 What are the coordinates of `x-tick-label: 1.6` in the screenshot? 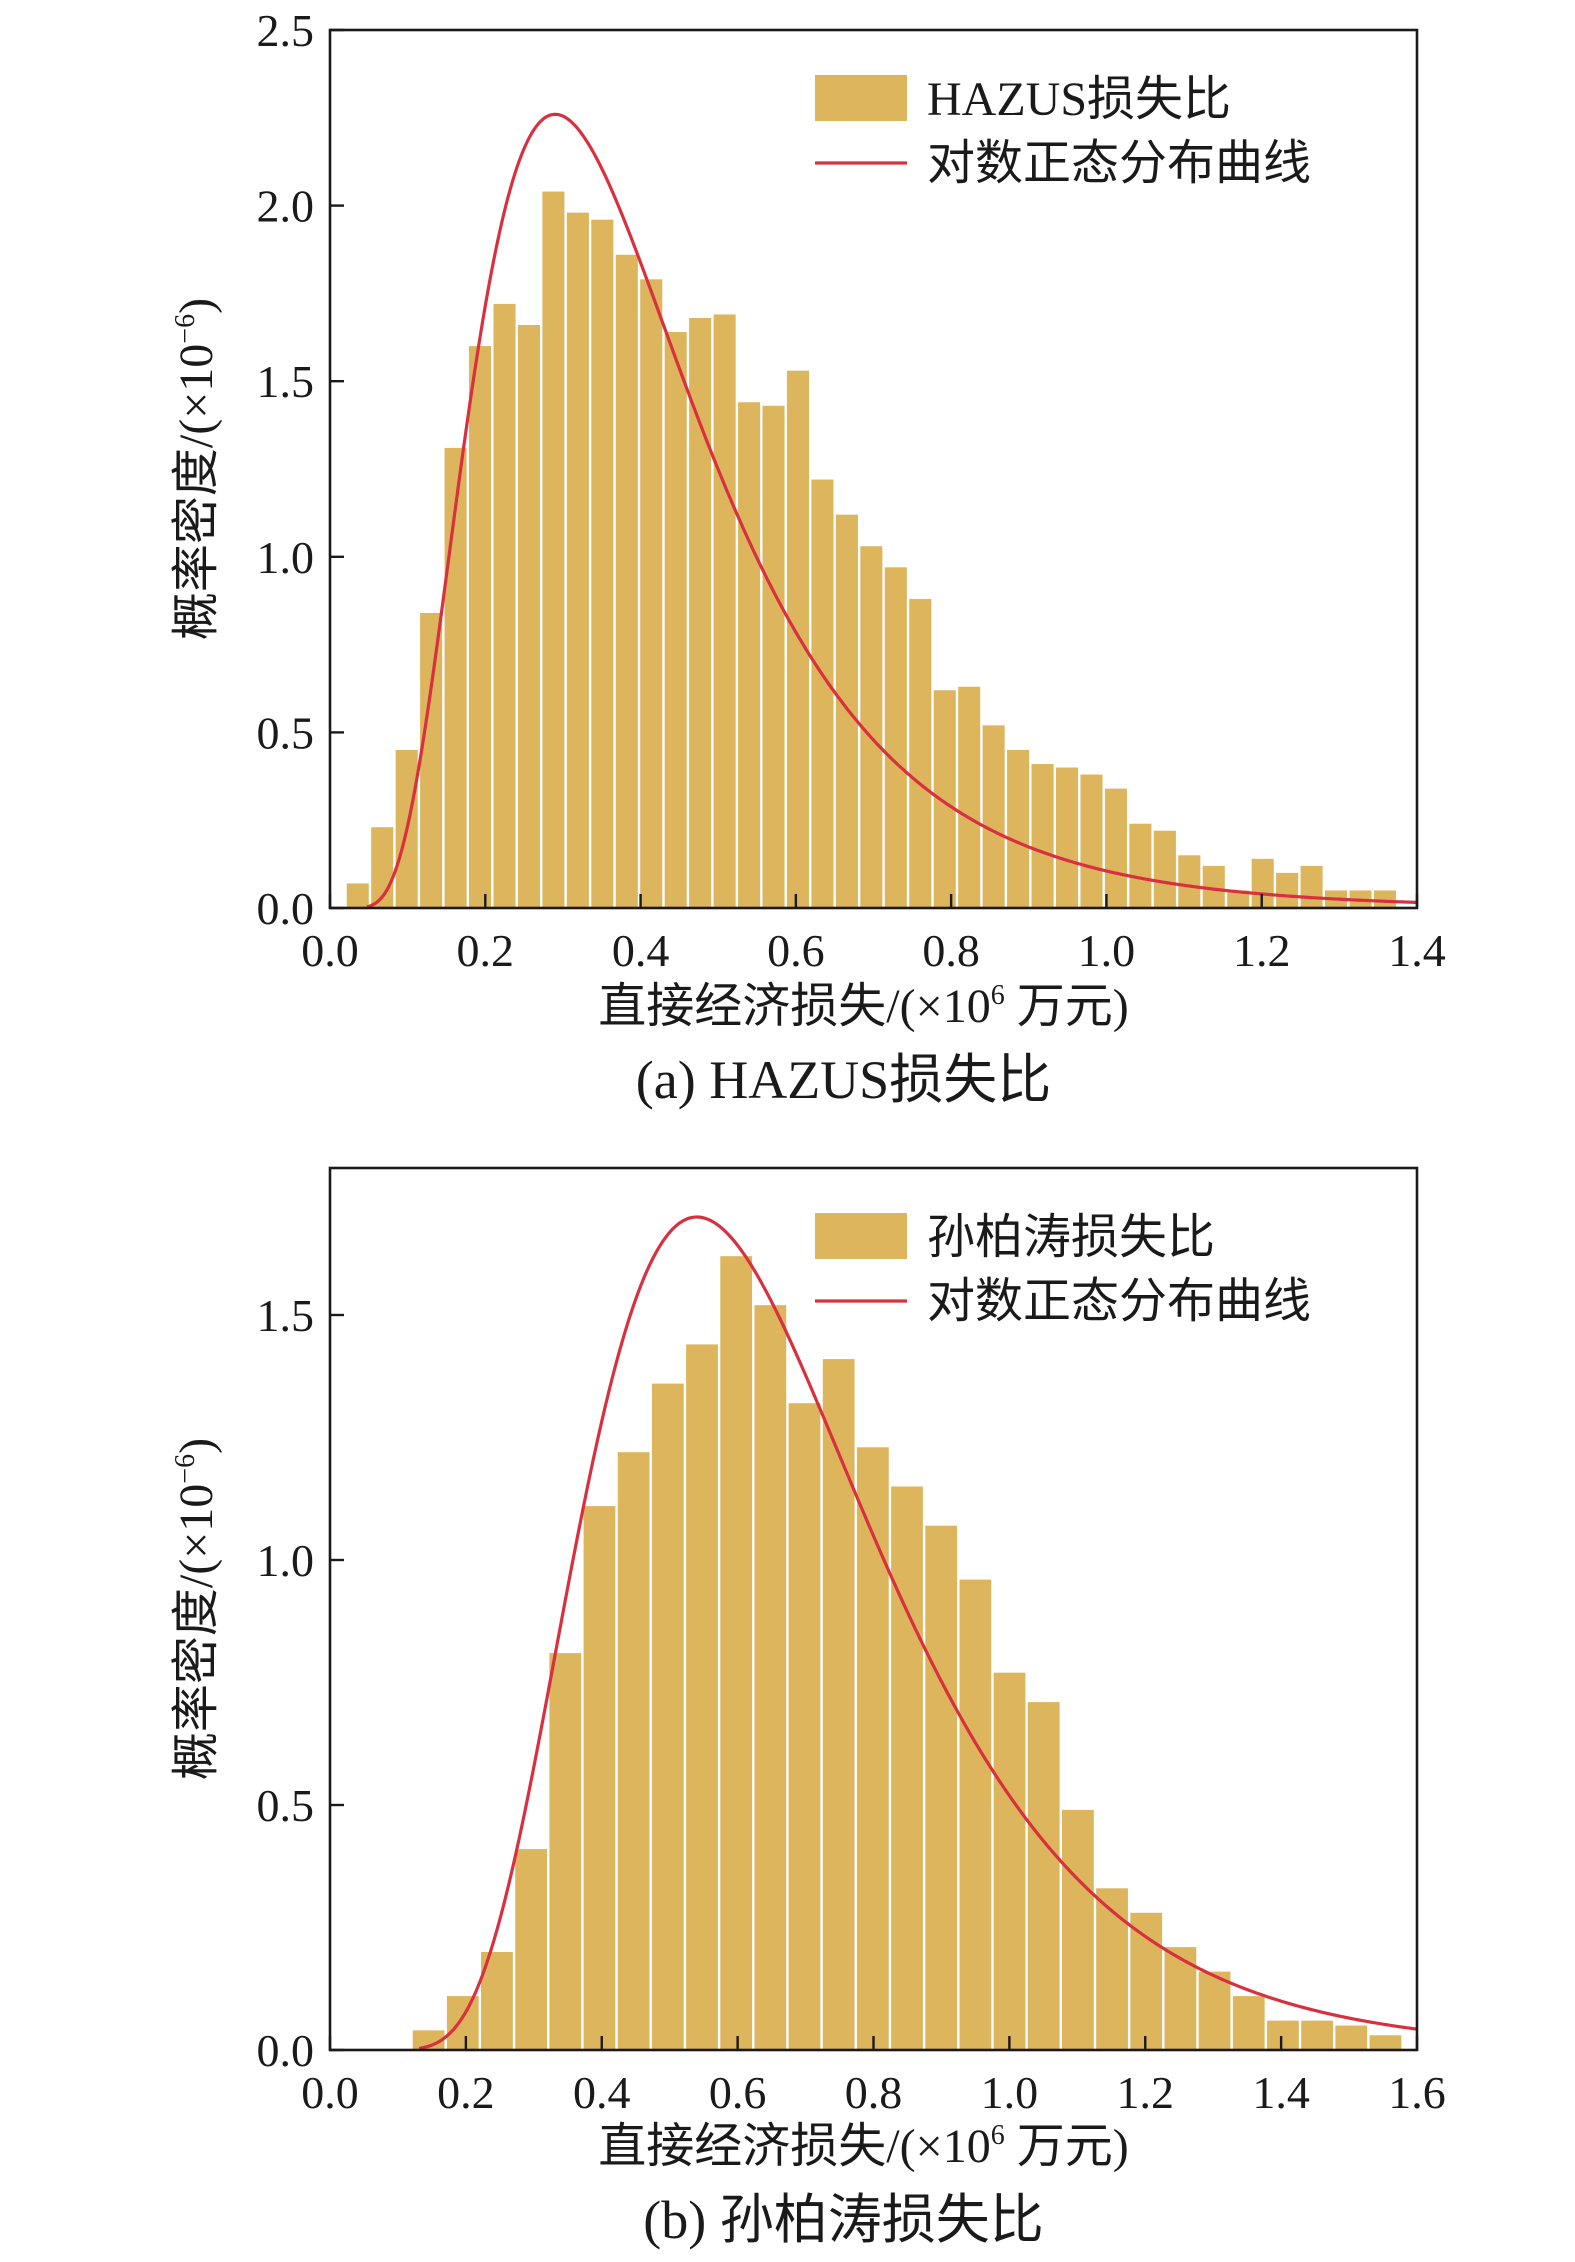 It's located at (1417, 2092).